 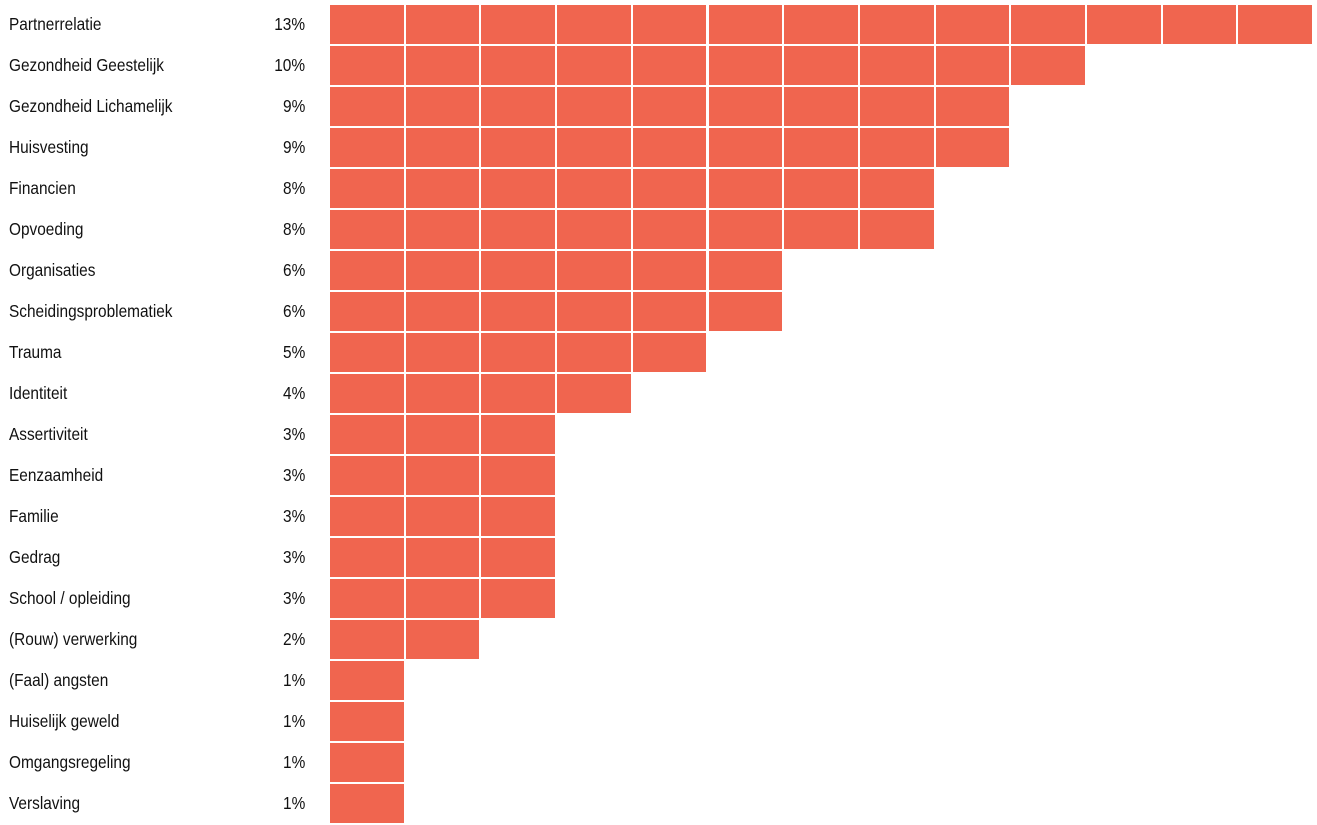 I want to click on category-label: Assertiviteit, so click(x=48, y=434).